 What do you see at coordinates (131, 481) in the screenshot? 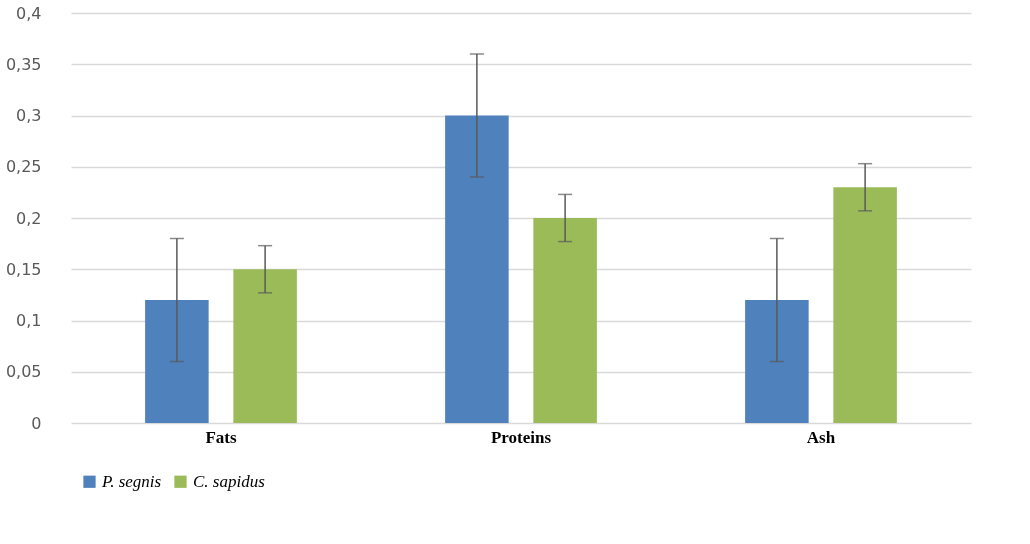
I see `legend-label: P. segnis` at bounding box center [131, 481].